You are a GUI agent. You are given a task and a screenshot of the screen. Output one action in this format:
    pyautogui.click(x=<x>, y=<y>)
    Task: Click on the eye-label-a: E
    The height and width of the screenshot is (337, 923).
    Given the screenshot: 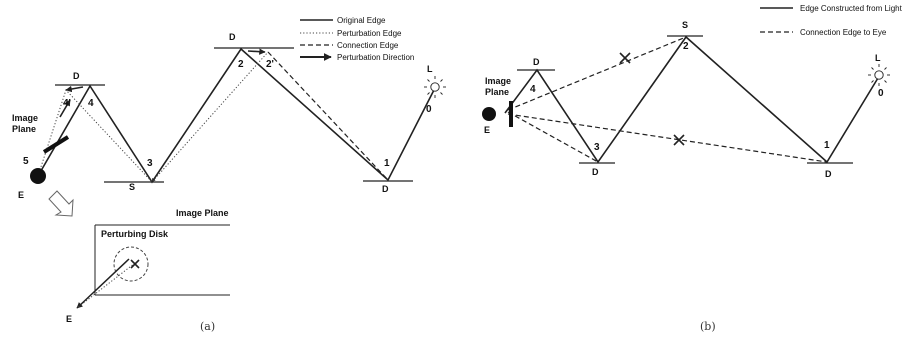 What is the action you would take?
    pyautogui.click(x=21, y=195)
    